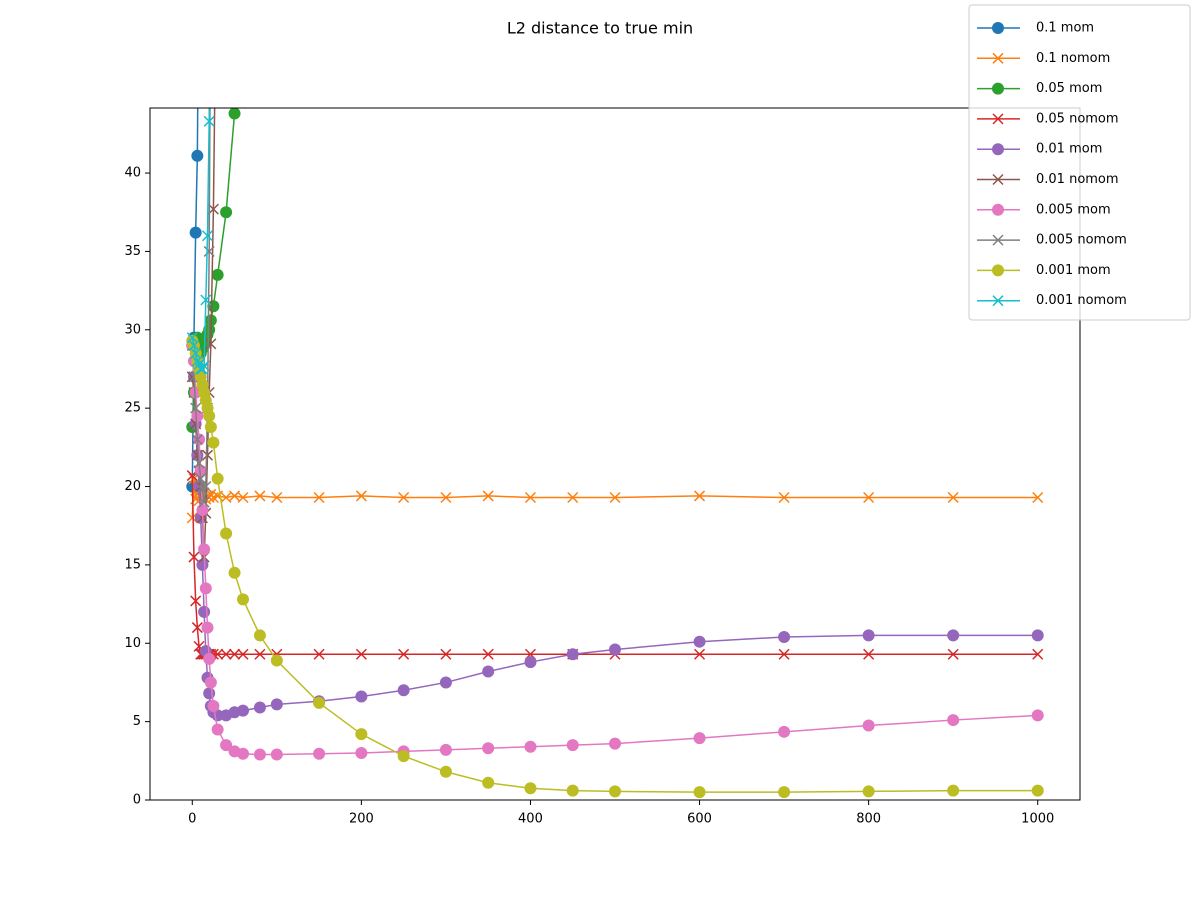  What do you see at coordinates (1077, 179) in the screenshot?
I see `legend-label: 0.01 nomom` at bounding box center [1077, 179].